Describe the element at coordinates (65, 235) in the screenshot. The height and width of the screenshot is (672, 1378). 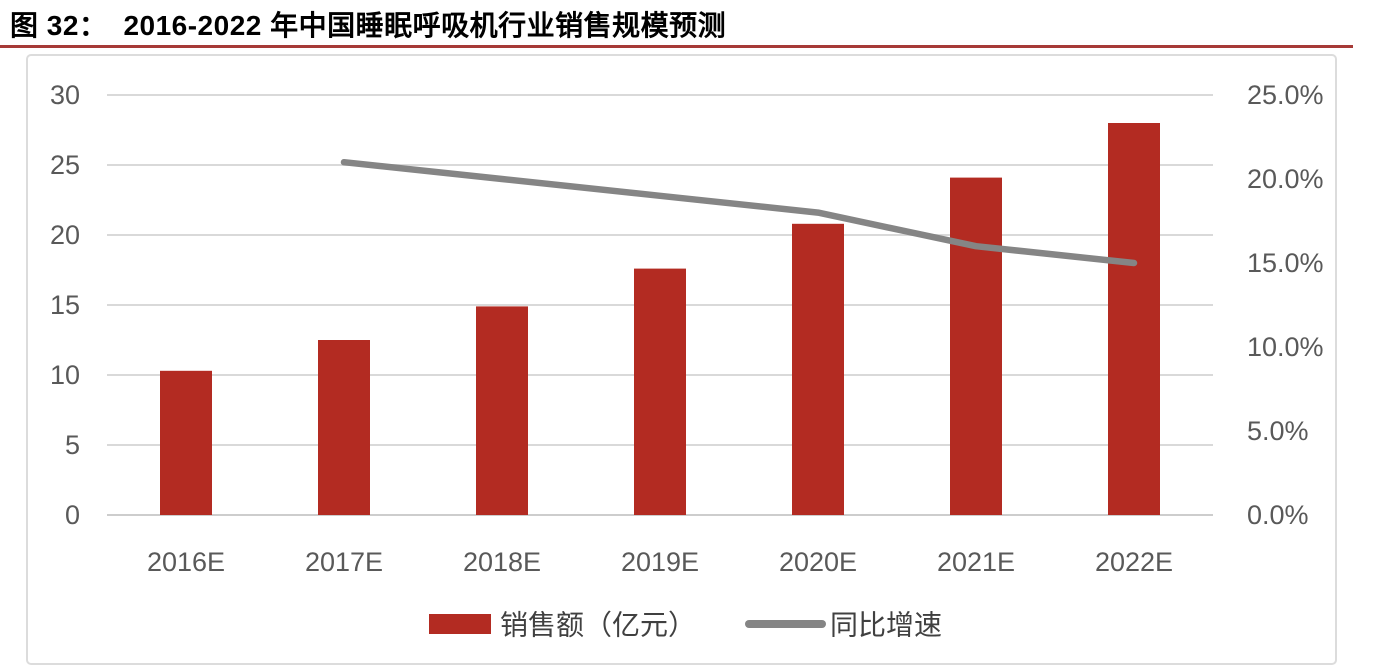
I see `left-axis-tick-label: 20` at that location.